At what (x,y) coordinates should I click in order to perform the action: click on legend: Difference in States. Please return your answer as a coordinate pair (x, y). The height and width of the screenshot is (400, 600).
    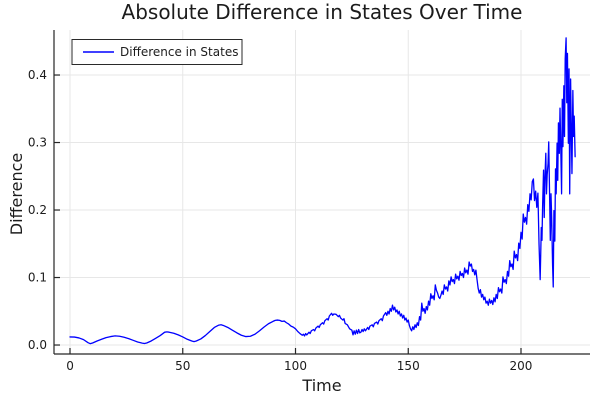
    Looking at the image, I should click on (157, 52).